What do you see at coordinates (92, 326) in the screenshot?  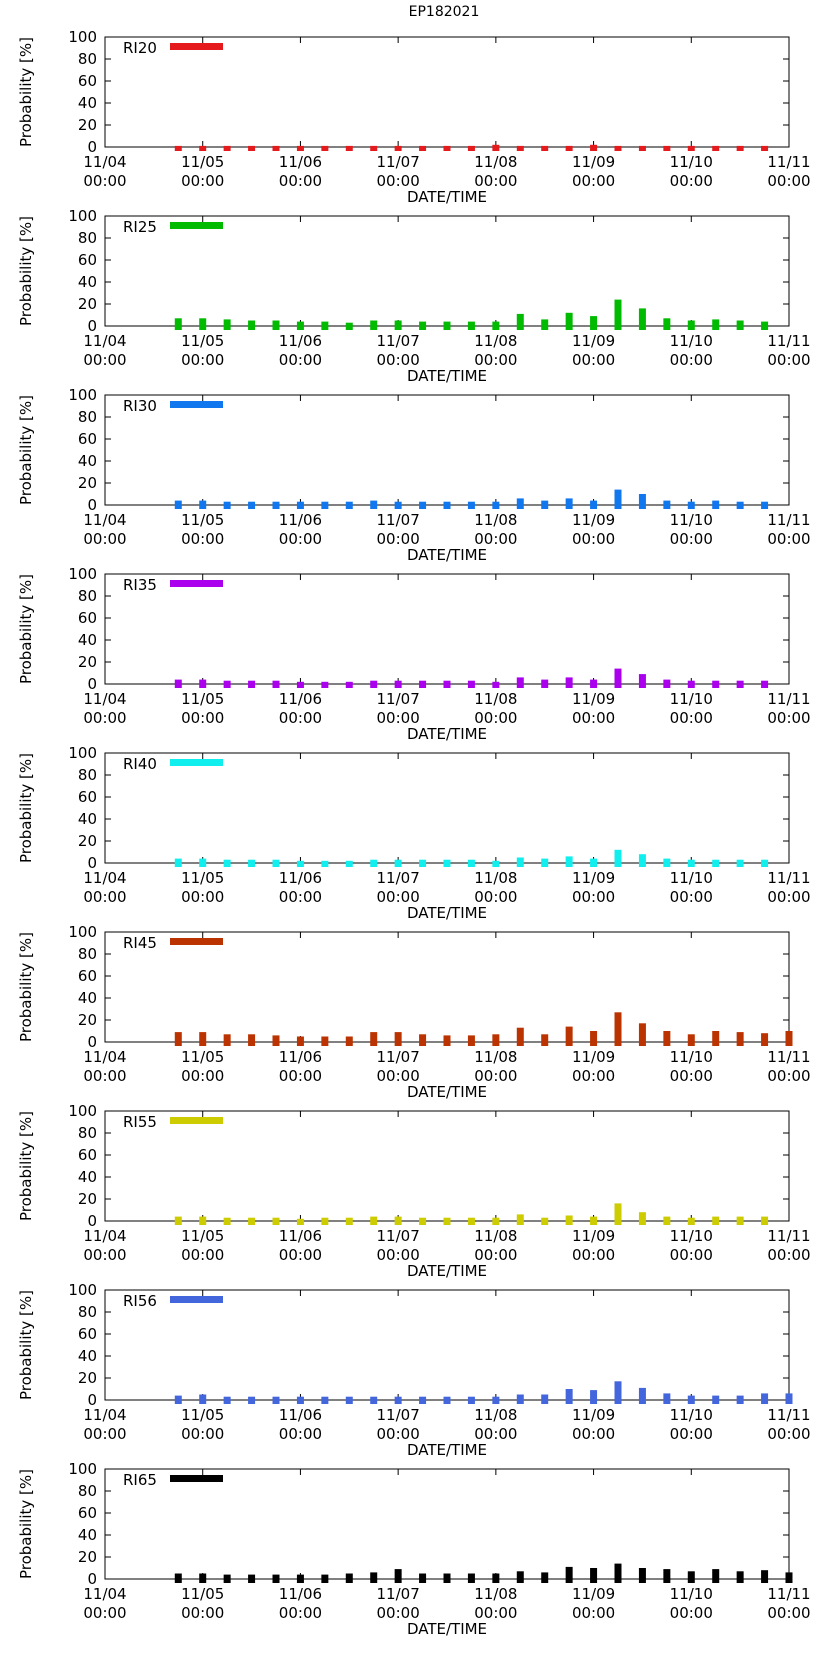 I see `panel-ri25-ytick-label: 0` at bounding box center [92, 326].